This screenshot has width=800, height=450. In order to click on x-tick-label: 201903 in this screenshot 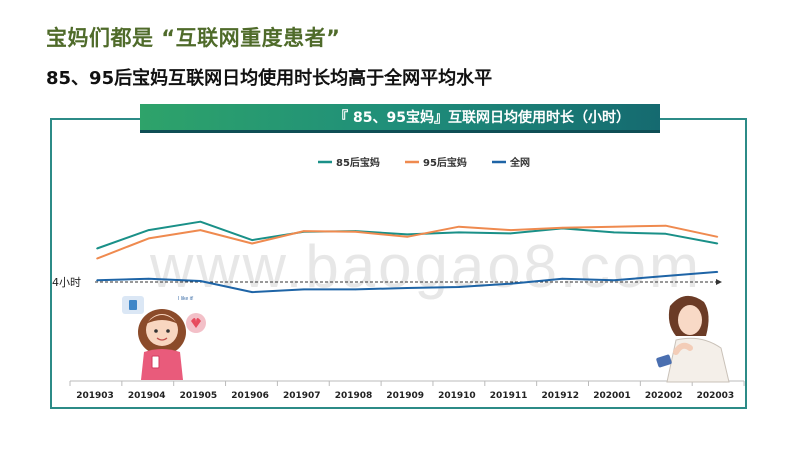, I will do `click(95, 396)`.